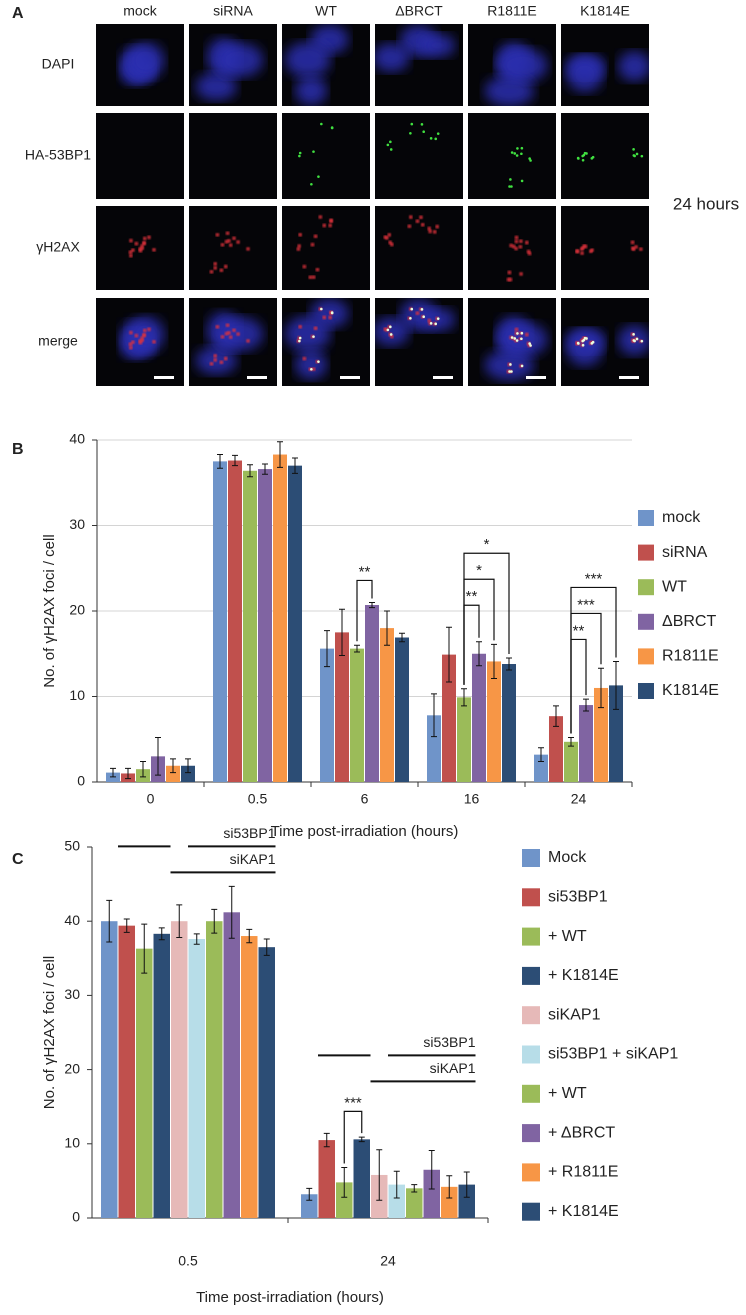  What do you see at coordinates (685, 552) in the screenshot?
I see `legend-label: siRNA` at bounding box center [685, 552].